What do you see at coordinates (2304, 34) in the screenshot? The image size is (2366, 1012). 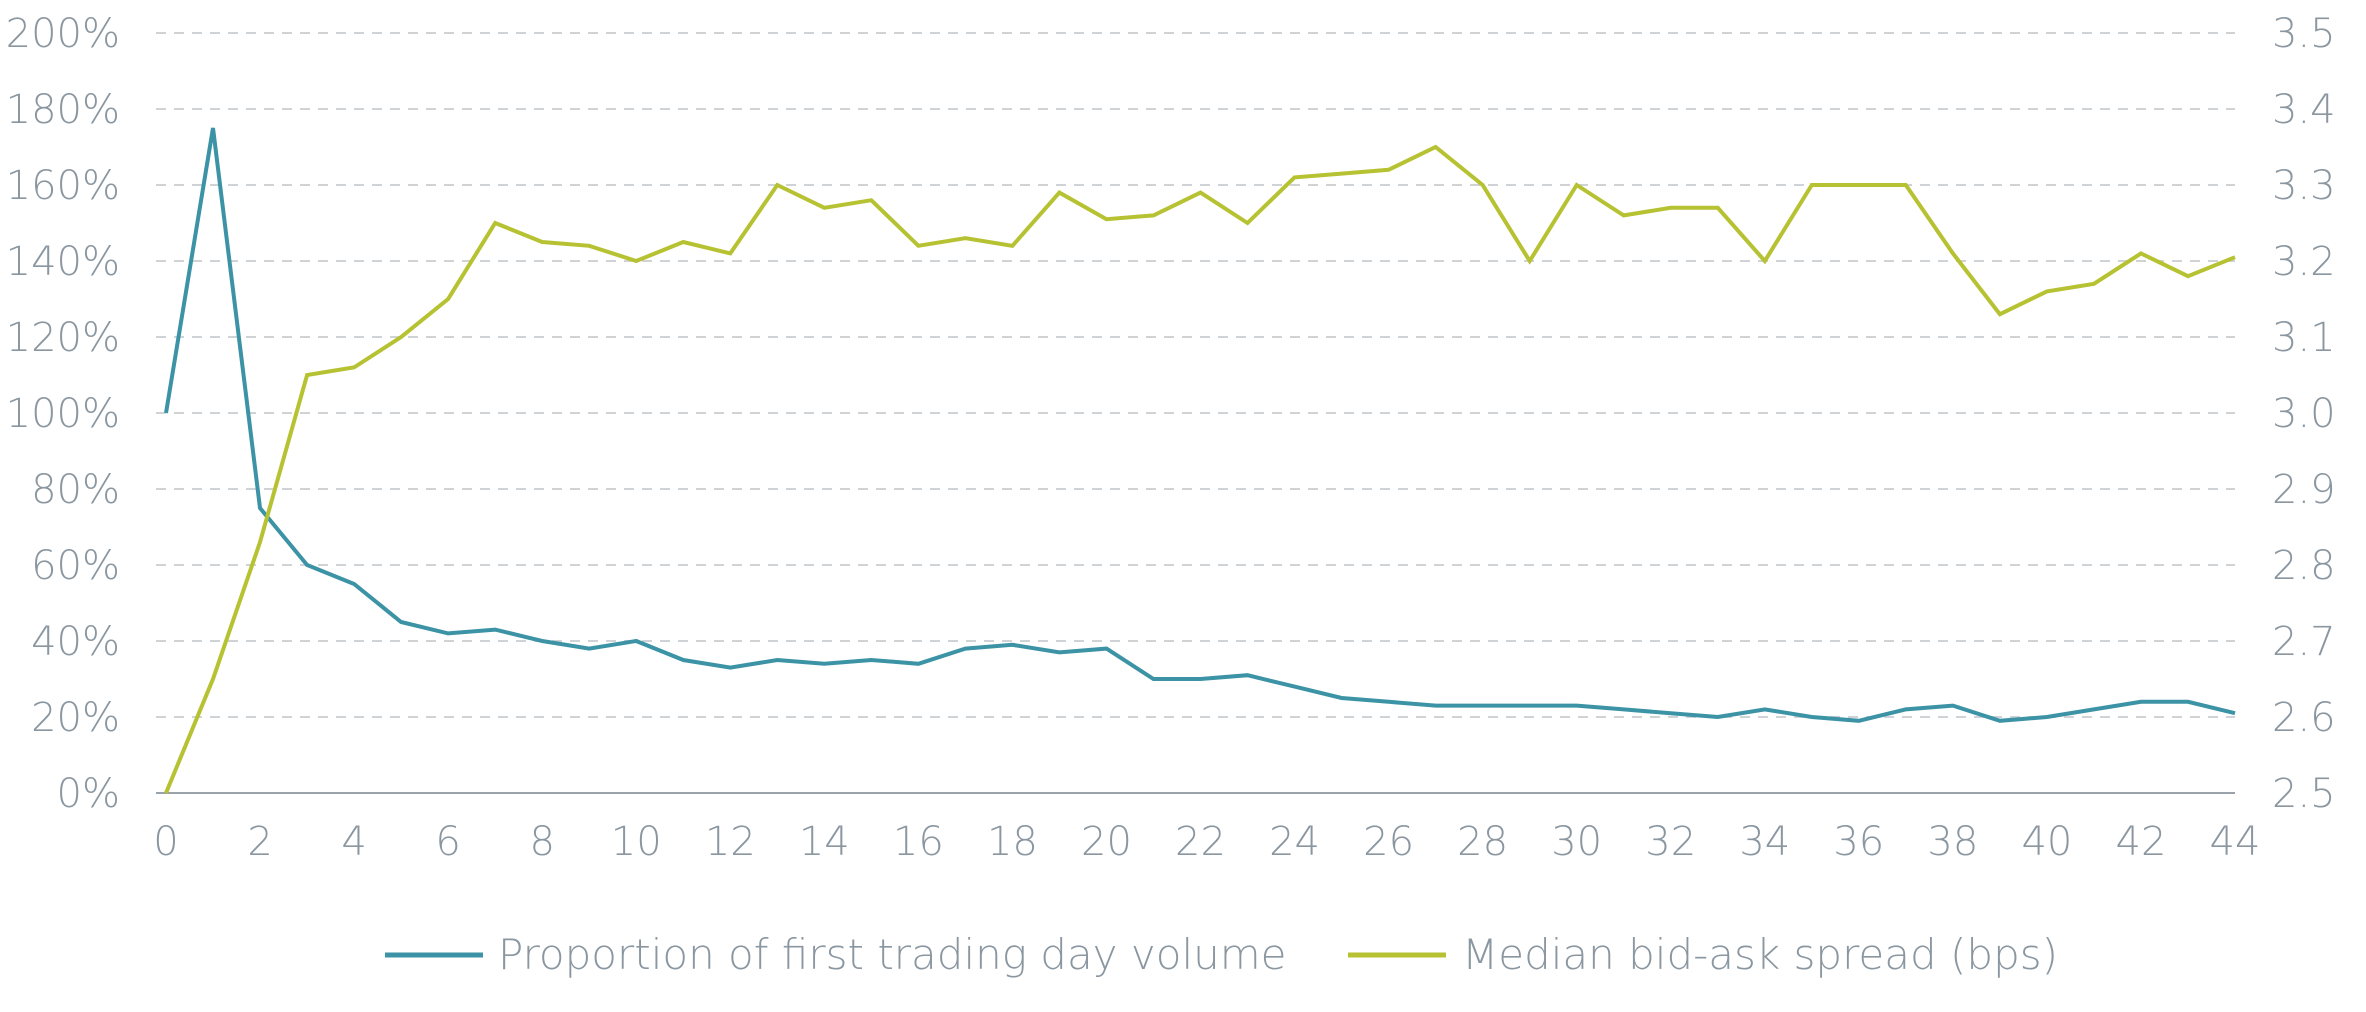 I see `right-y-tick-label: 3.5` at bounding box center [2304, 34].